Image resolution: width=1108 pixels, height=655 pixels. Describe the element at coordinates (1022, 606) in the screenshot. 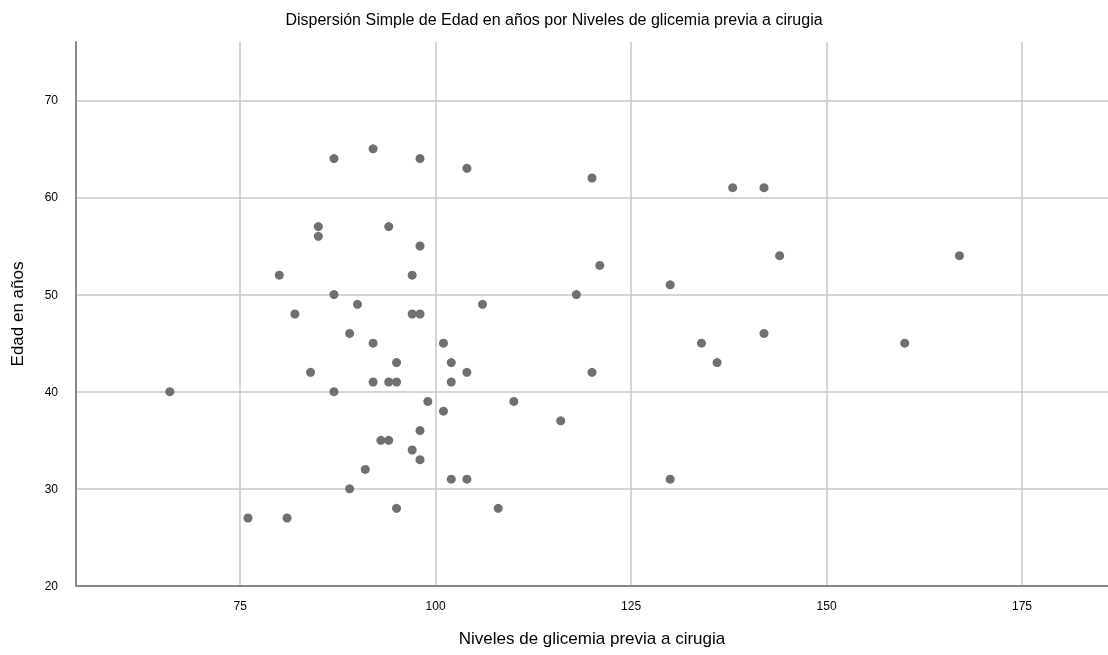

I see `x-tick-label: 175` at that location.